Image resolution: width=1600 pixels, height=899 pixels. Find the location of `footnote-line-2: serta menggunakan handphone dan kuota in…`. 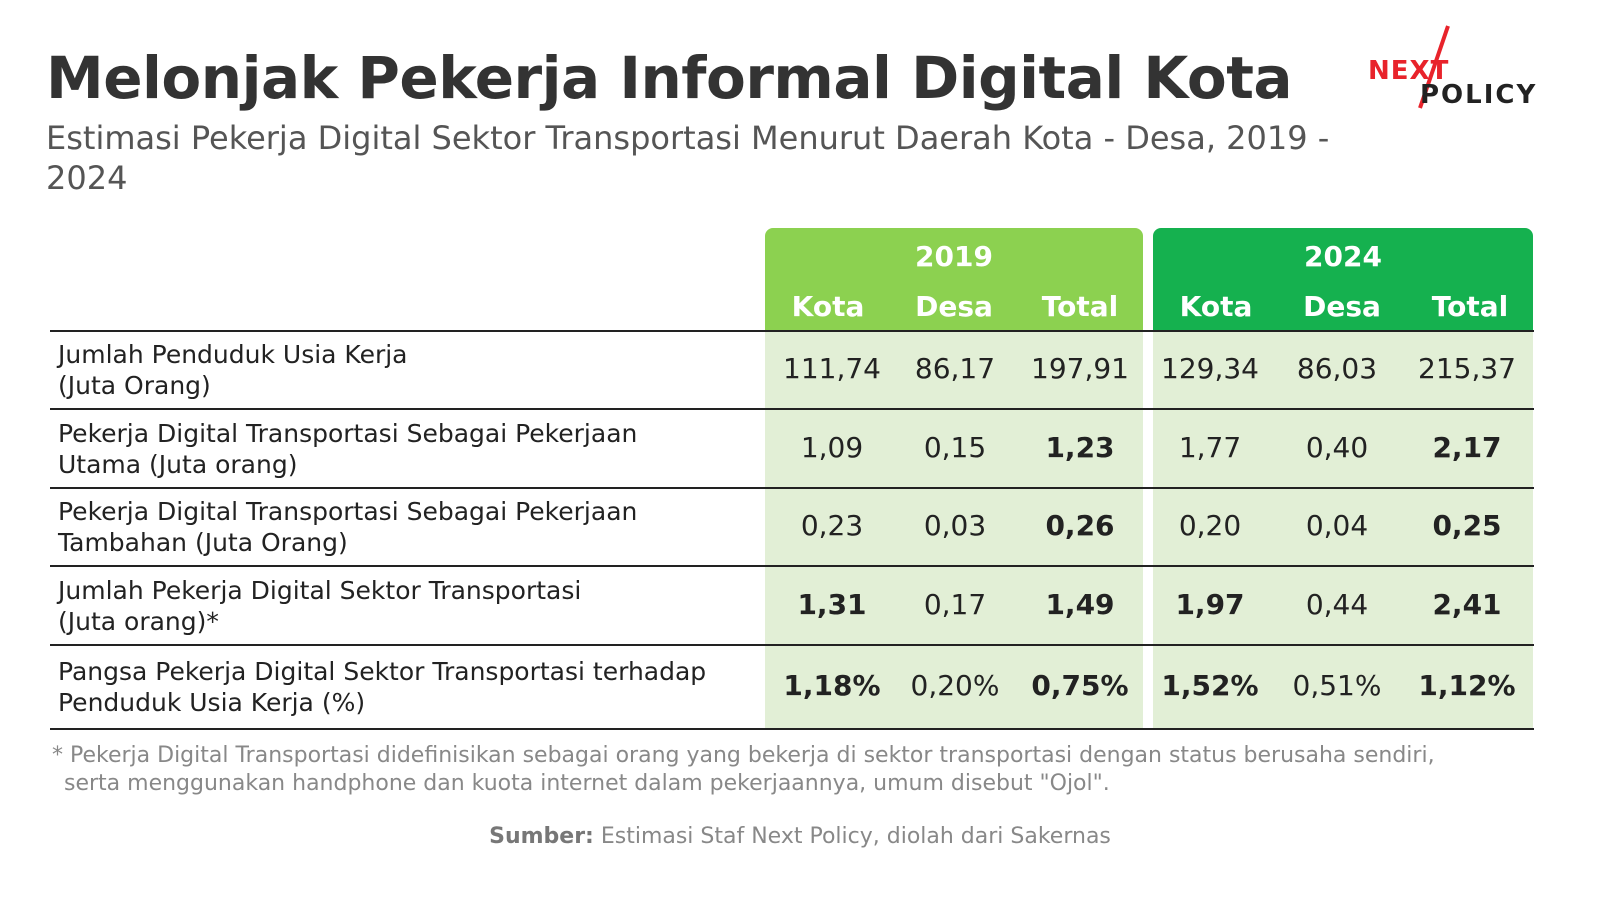

footnote-line-2: serta menggunakan handphone dan kuota in… is located at coordinates (587, 783).